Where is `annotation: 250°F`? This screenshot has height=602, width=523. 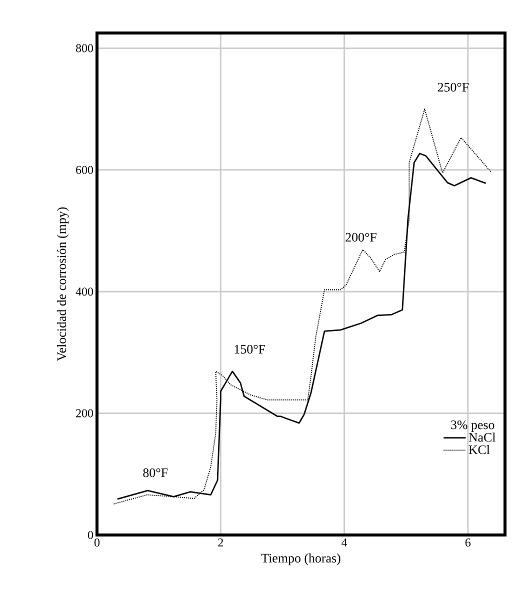 annotation: 250°F is located at coordinates (453, 87).